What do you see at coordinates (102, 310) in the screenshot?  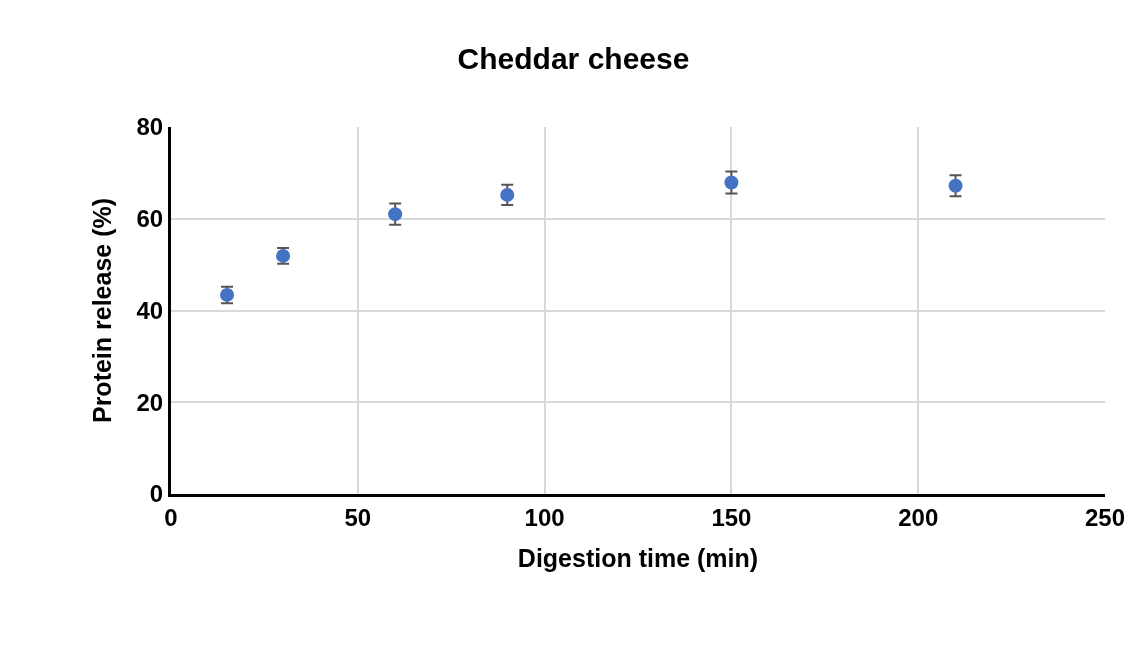 I see `y-axis-title: Protein release (%)` at bounding box center [102, 310].